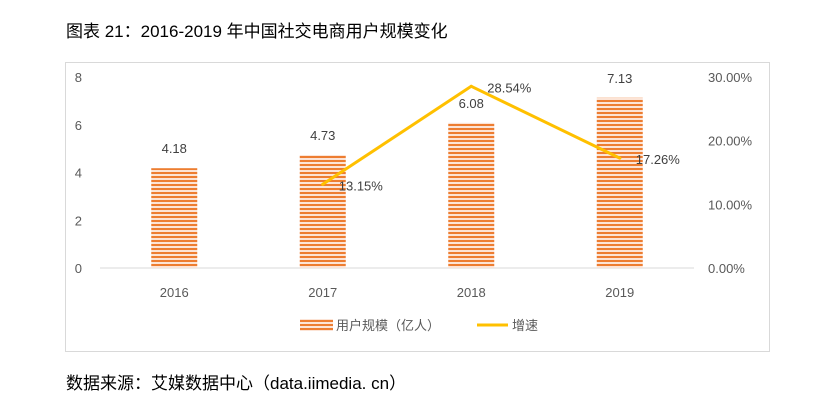  I want to click on x-tick-label: 2019, so click(619, 292).